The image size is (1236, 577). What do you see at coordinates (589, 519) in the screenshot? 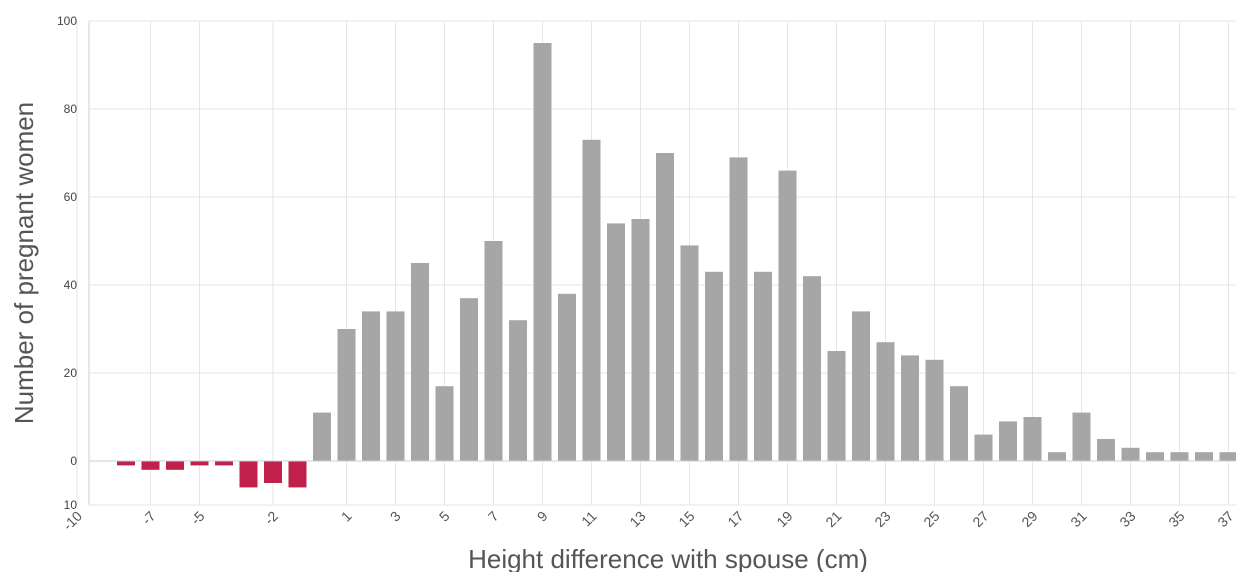
I see `x-tick-label: 11` at bounding box center [589, 519].